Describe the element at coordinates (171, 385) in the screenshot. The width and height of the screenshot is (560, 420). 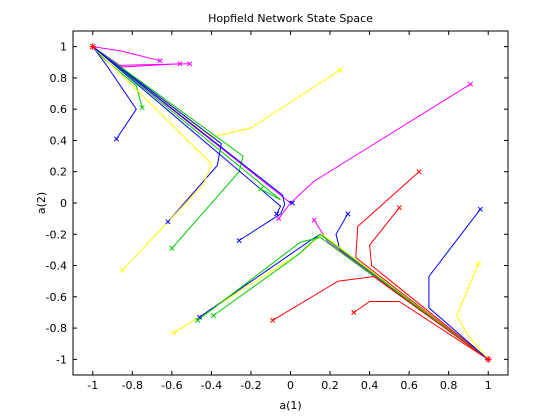
I see `x-tick-label: -0.6` at that location.